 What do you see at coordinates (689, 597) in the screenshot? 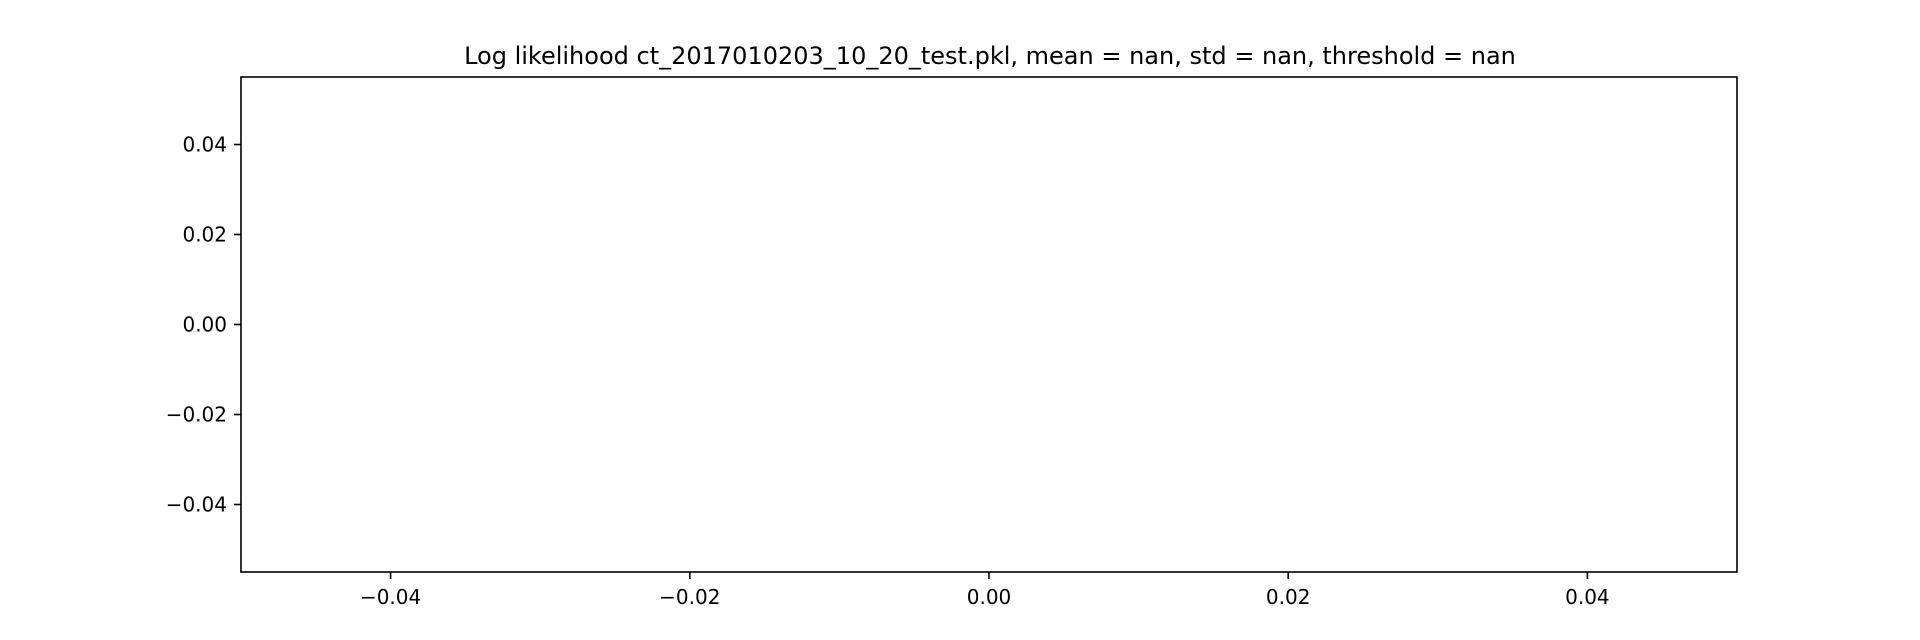
I see `x-tick-label: −0.02` at bounding box center [689, 597].